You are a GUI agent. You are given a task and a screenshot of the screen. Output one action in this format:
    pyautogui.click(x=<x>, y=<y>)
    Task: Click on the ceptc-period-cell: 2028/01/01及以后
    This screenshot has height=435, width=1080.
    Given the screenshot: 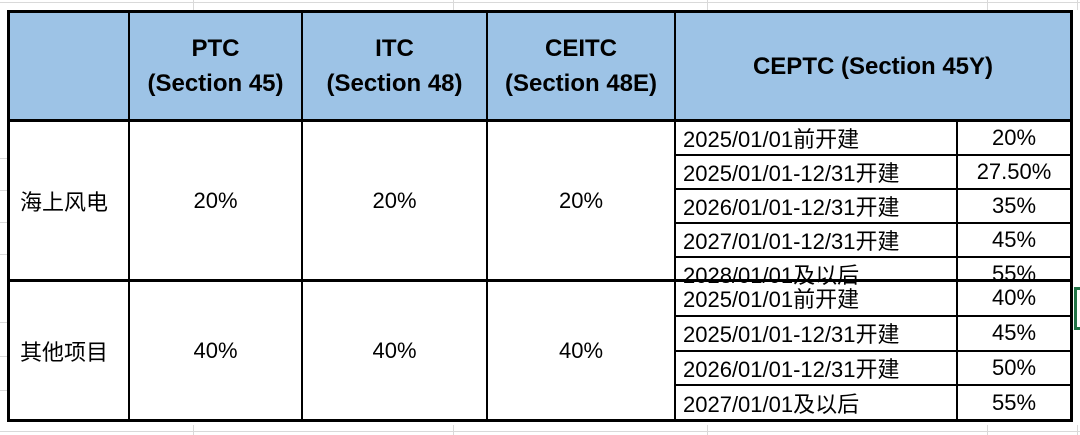 What is the action you would take?
    pyautogui.click(x=817, y=274)
    